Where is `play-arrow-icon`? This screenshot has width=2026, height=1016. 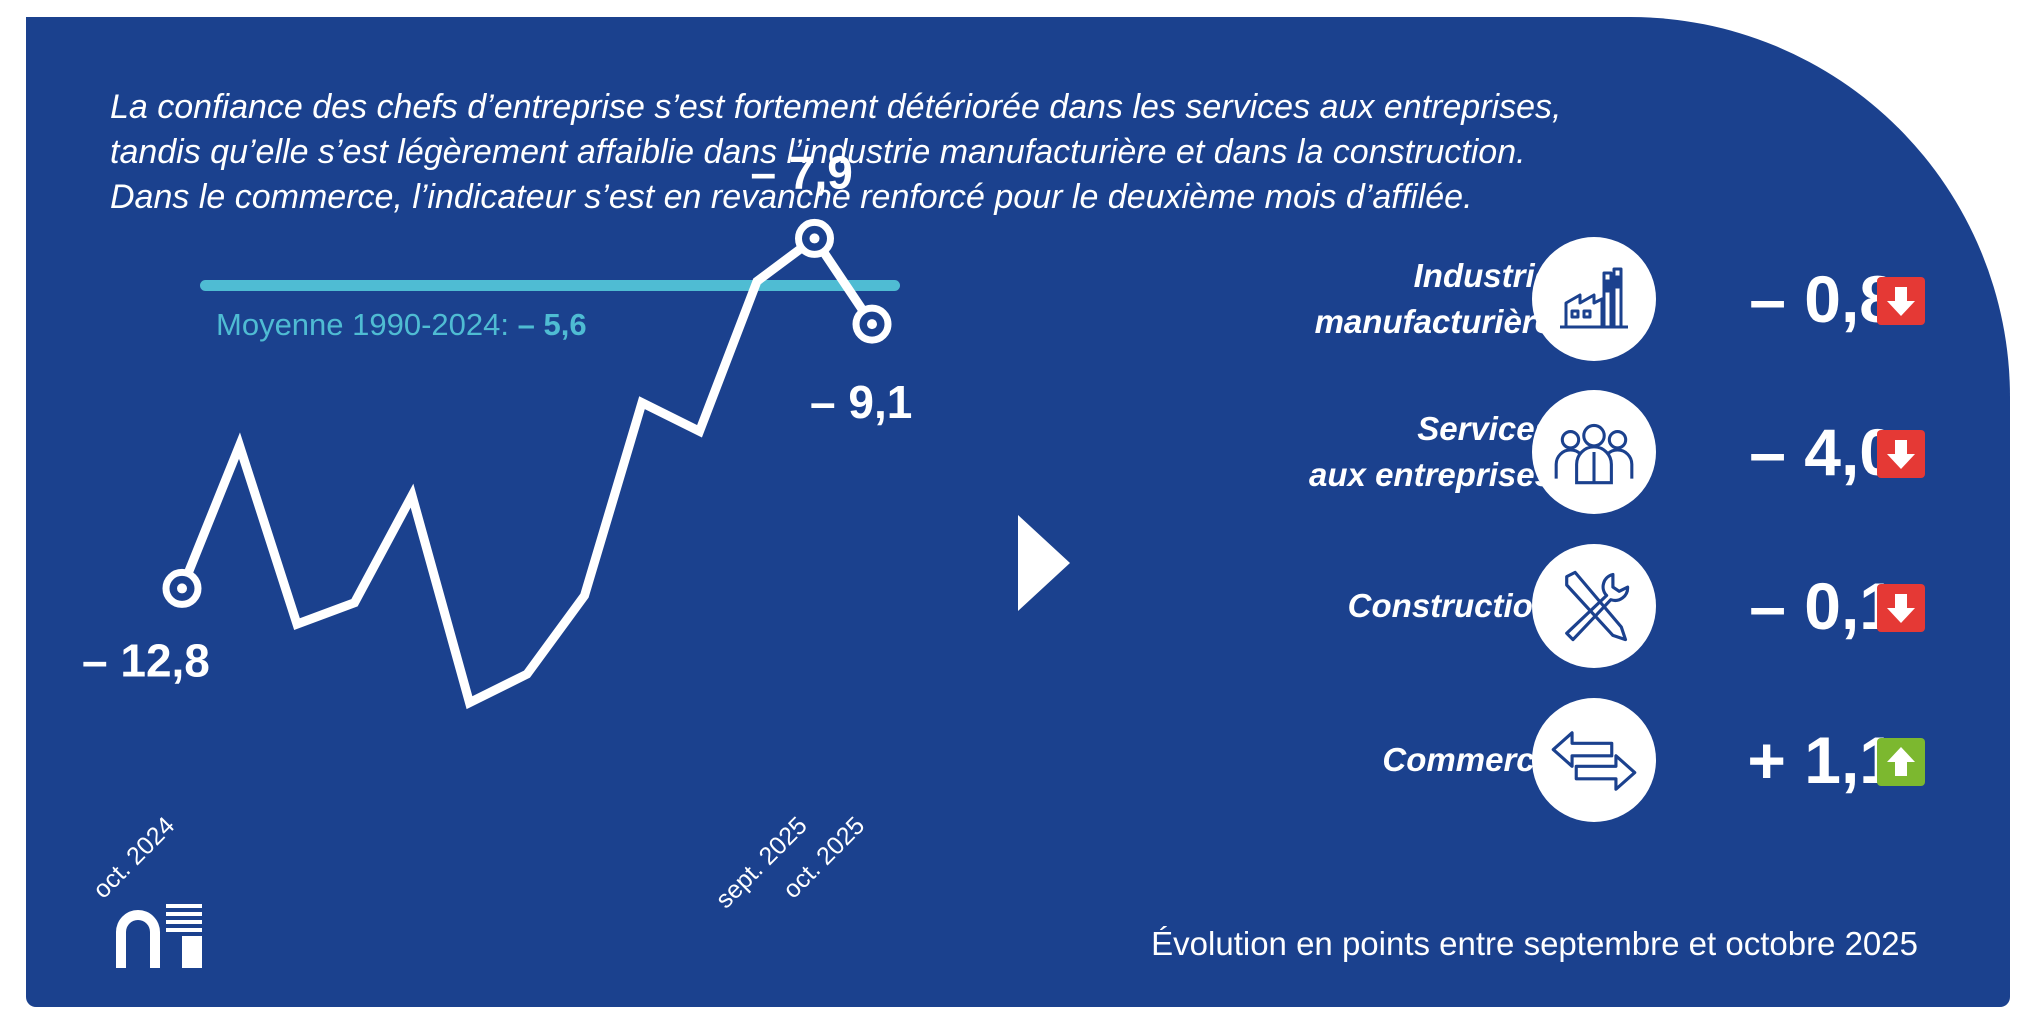
play-arrow-icon is located at coordinates (1044, 563).